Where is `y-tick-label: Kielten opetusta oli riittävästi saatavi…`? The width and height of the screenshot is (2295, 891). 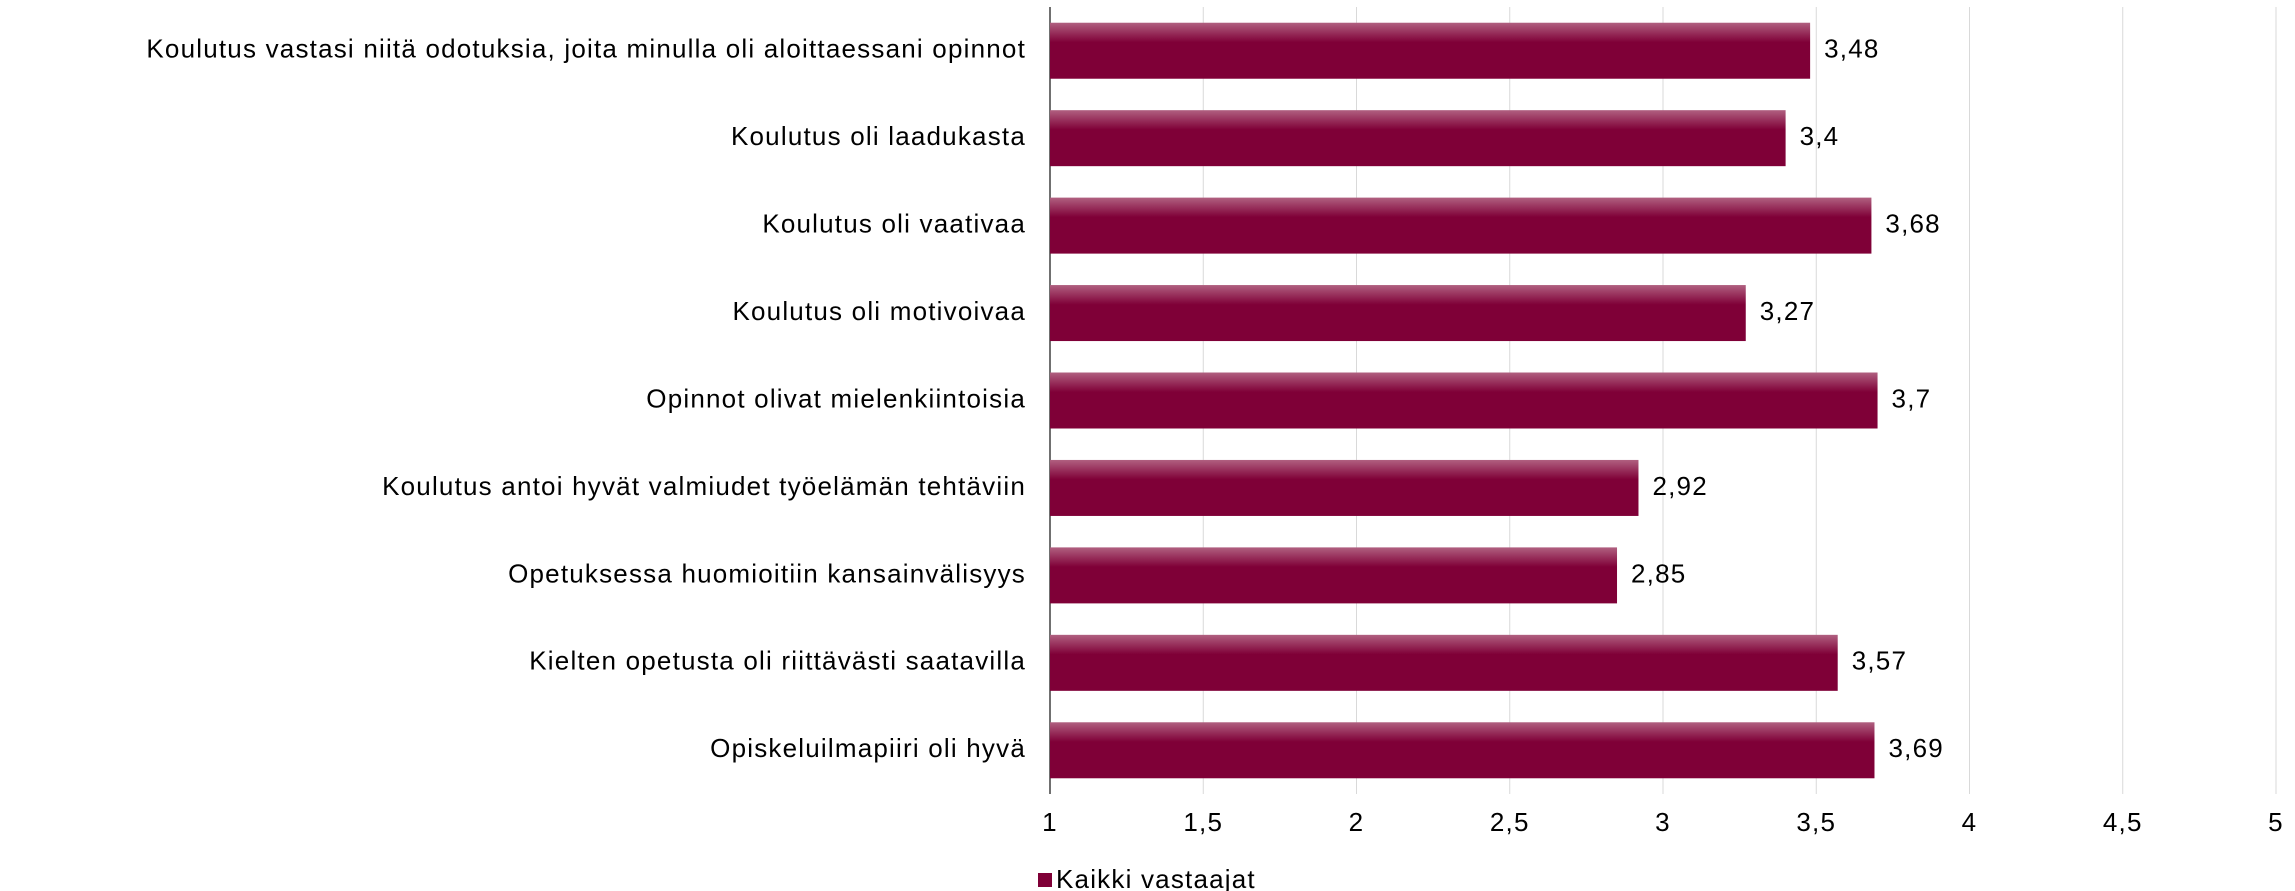
y-tick-label: Kielten opetusta oli riittävästi saatavi… is located at coordinates (777, 661).